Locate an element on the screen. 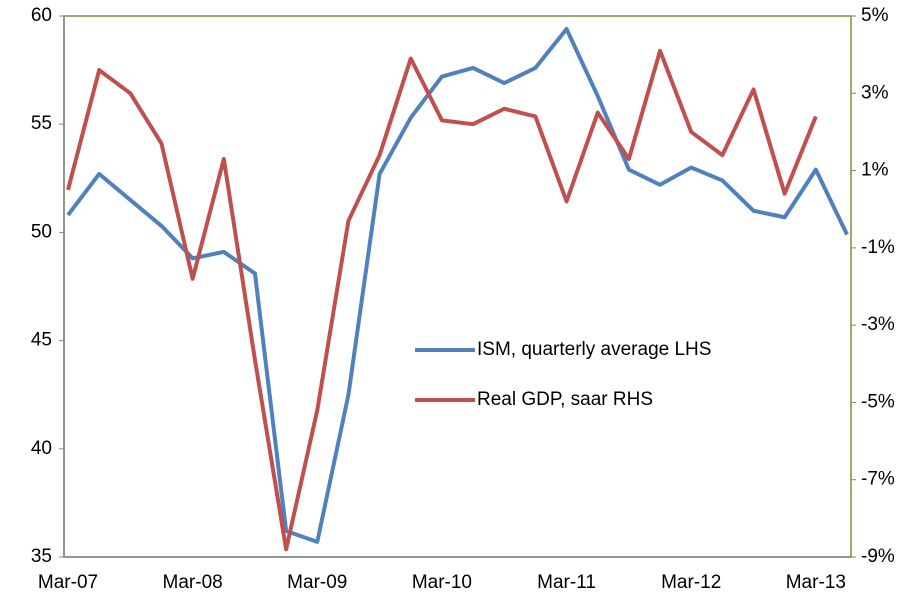 This screenshot has height=601, width=919. y-tick-label: 45 is located at coordinates (41, 340).